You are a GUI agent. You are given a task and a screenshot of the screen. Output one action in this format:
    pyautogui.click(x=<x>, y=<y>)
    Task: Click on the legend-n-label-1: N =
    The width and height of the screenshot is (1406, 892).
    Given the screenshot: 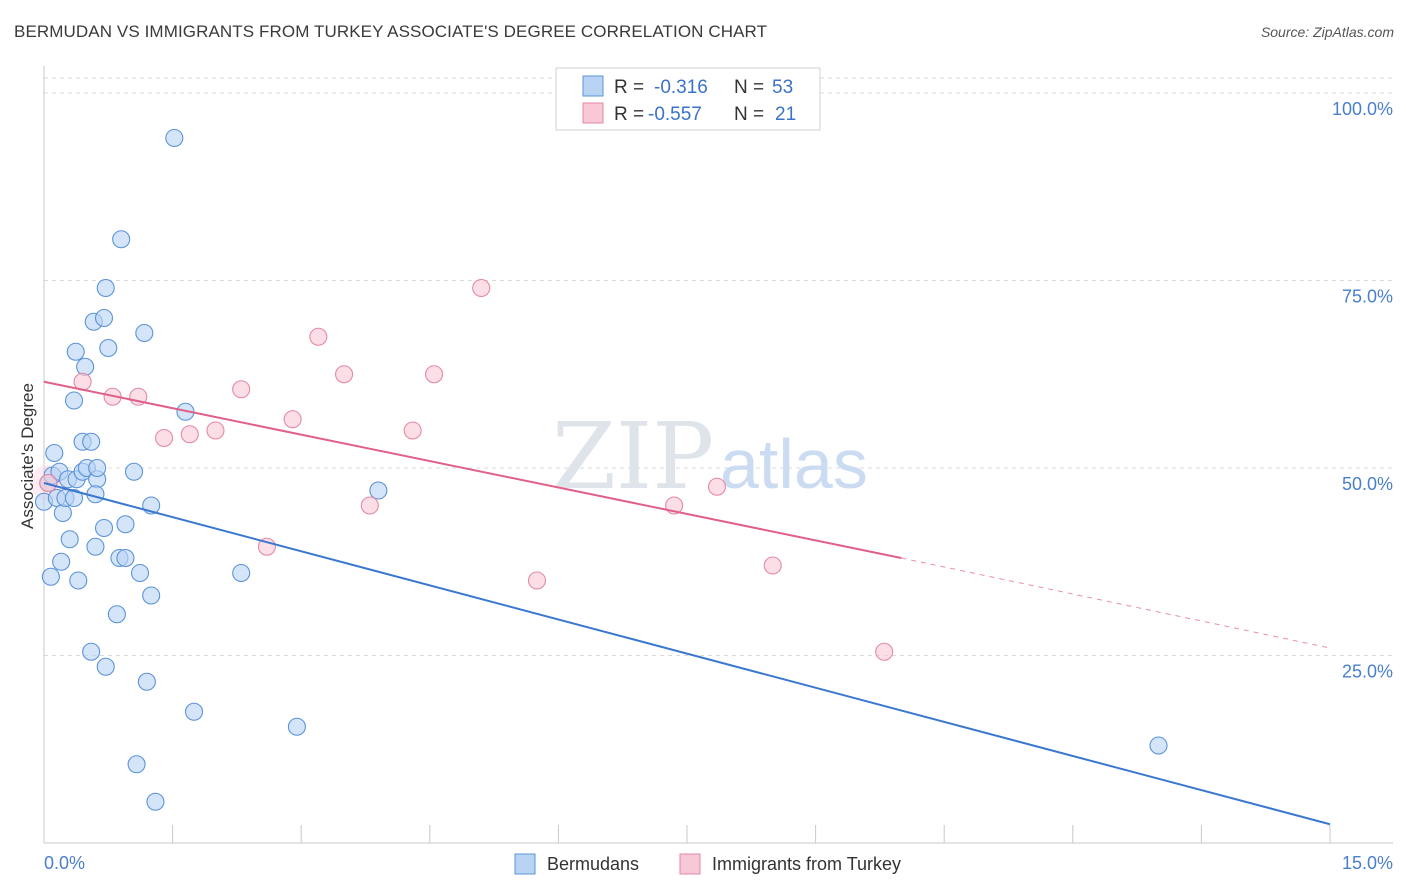 What is the action you would take?
    pyautogui.click(x=749, y=87)
    